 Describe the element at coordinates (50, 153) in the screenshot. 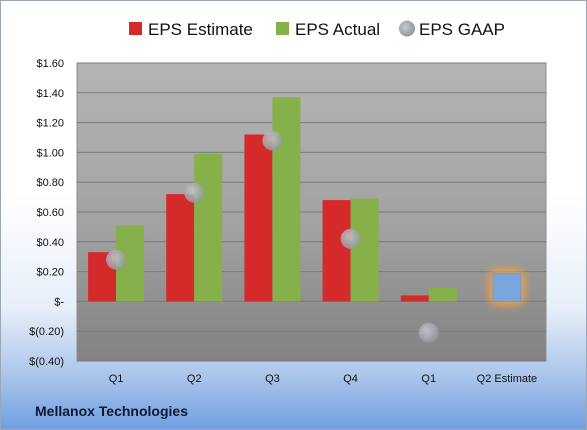

I see `y-tick-label: $1.00` at that location.